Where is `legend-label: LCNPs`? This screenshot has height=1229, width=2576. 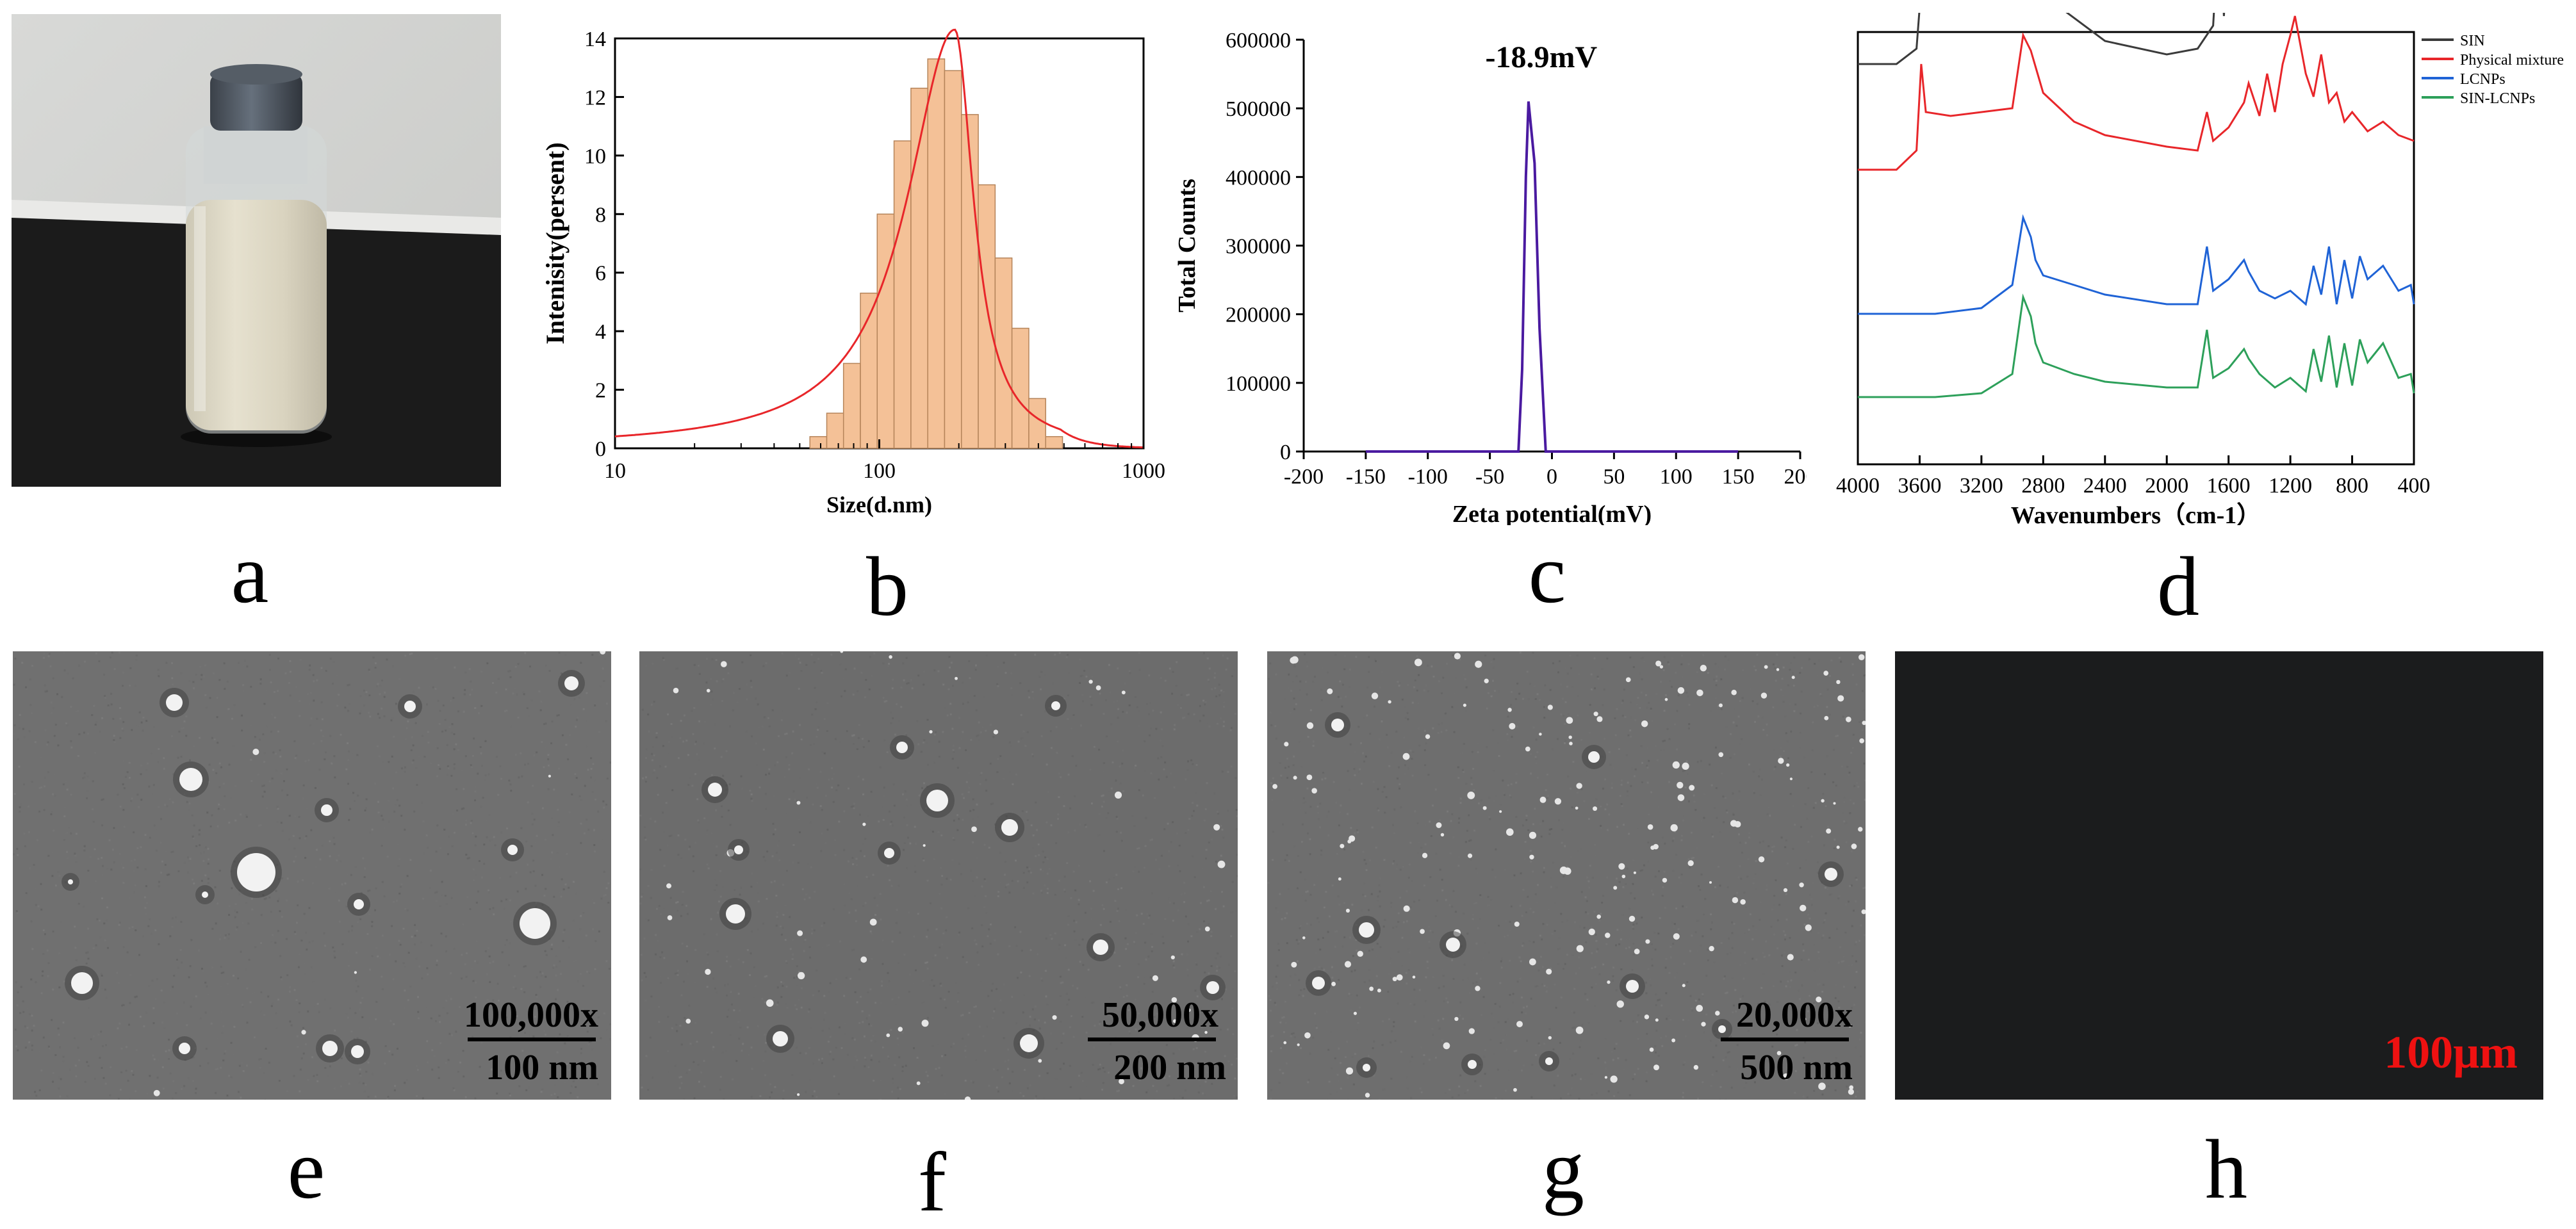 legend-label: LCNPs is located at coordinates (2483, 79).